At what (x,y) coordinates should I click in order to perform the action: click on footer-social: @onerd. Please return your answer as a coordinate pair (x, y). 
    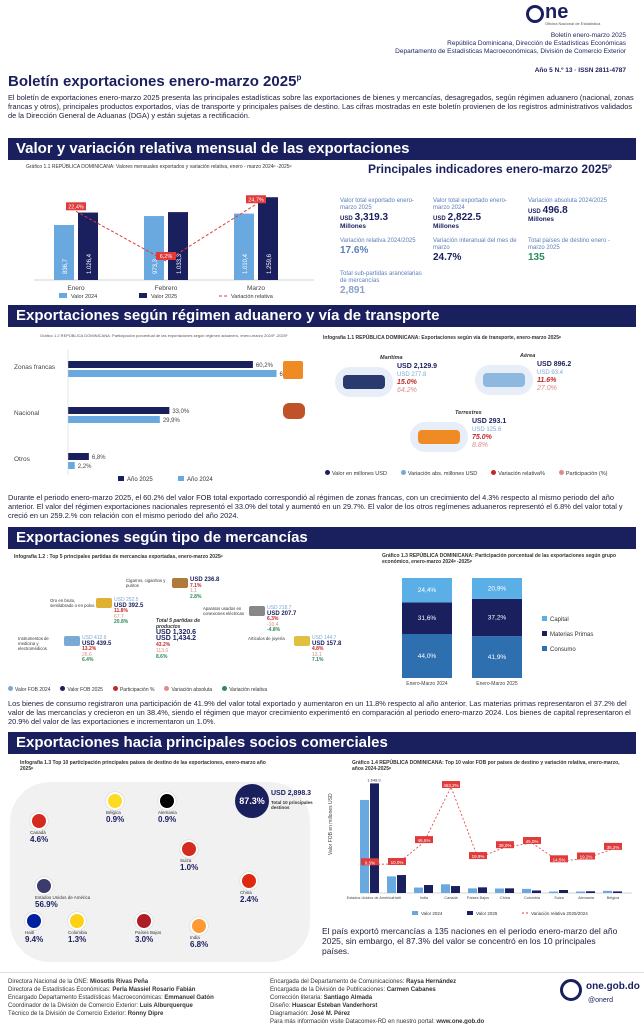
    Looking at the image, I should click on (601, 1000).